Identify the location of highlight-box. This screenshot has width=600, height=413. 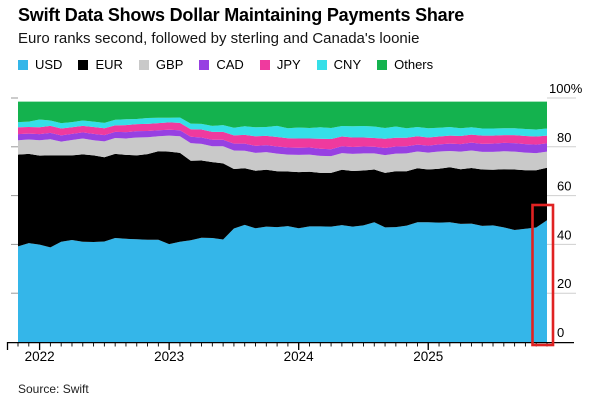
(543, 275).